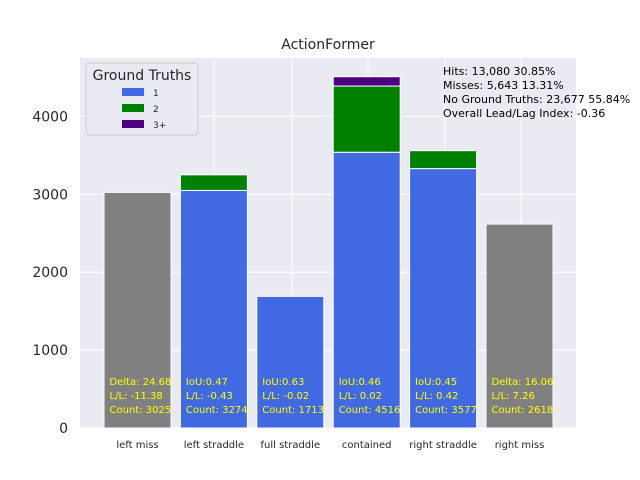 This screenshot has height=480, width=640. I want to click on legend-box, so click(142, 99).